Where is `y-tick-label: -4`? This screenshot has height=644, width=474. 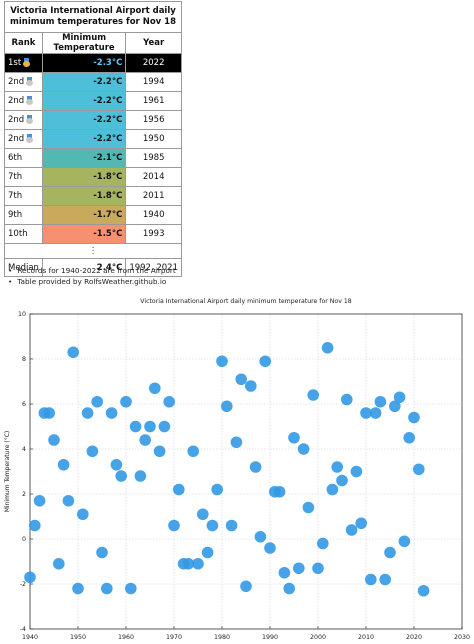
y-tick-label: -4 is located at coordinates (23, 629).